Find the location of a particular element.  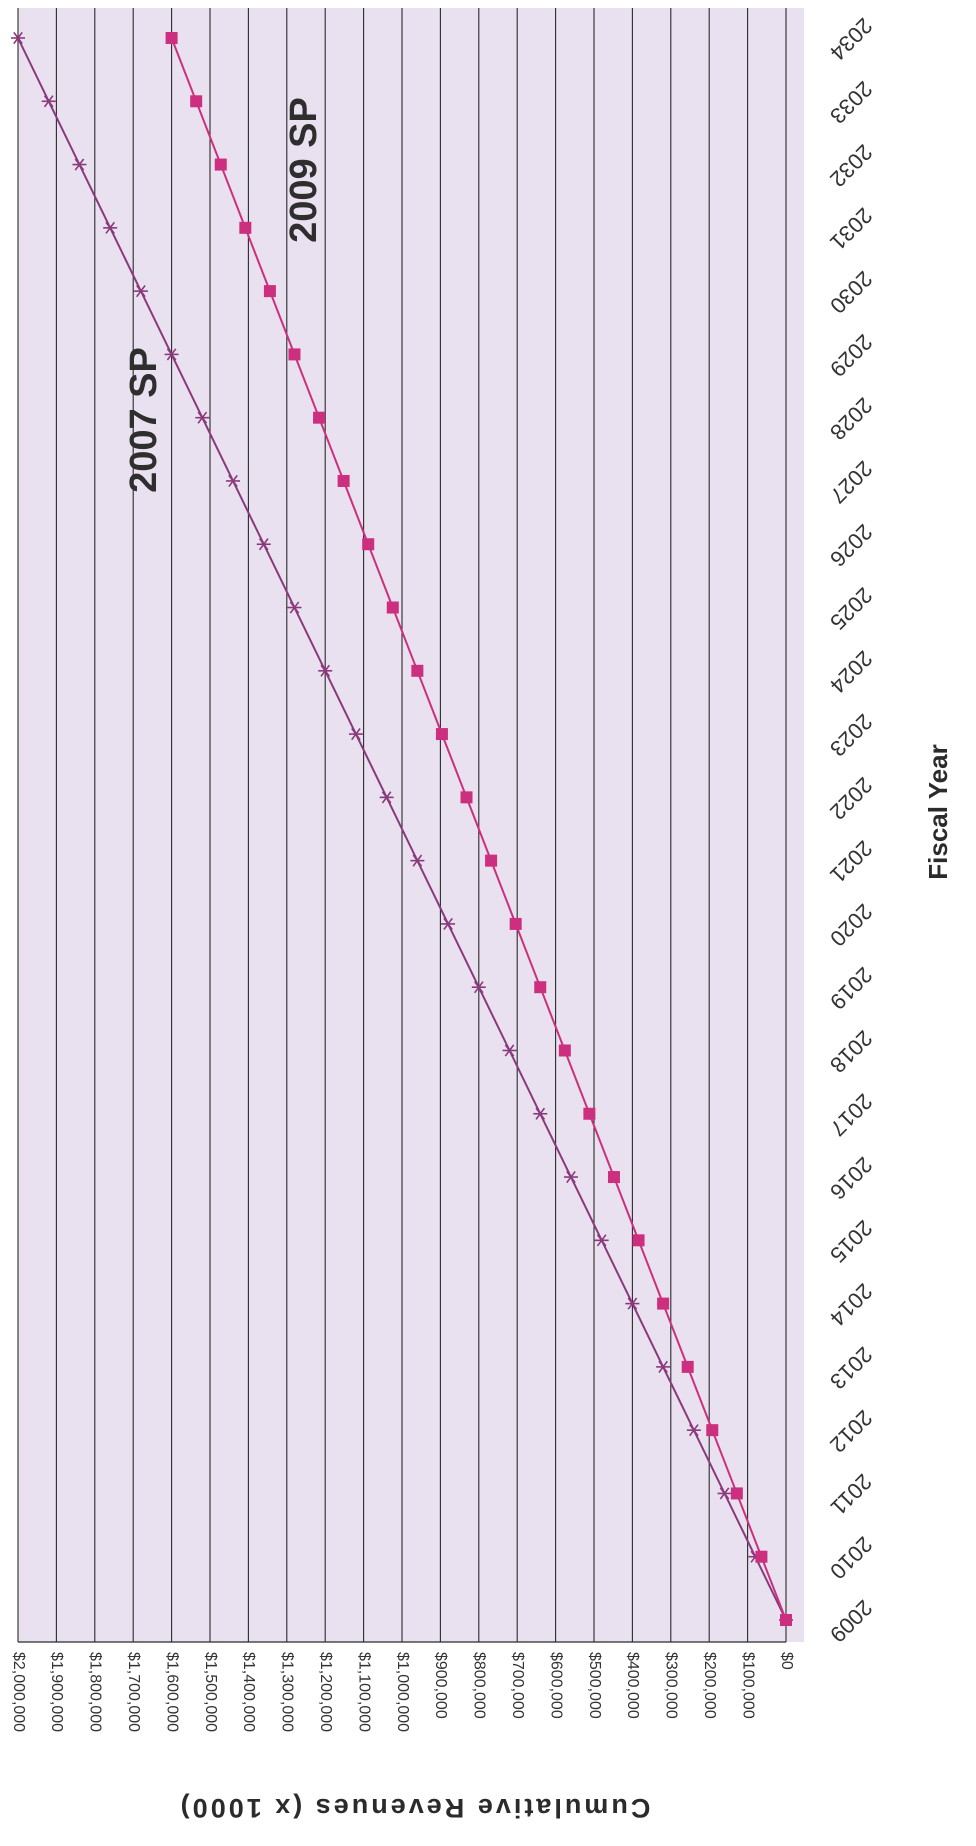

y-tick-label: $1,700,000 is located at coordinates (133, 1692).